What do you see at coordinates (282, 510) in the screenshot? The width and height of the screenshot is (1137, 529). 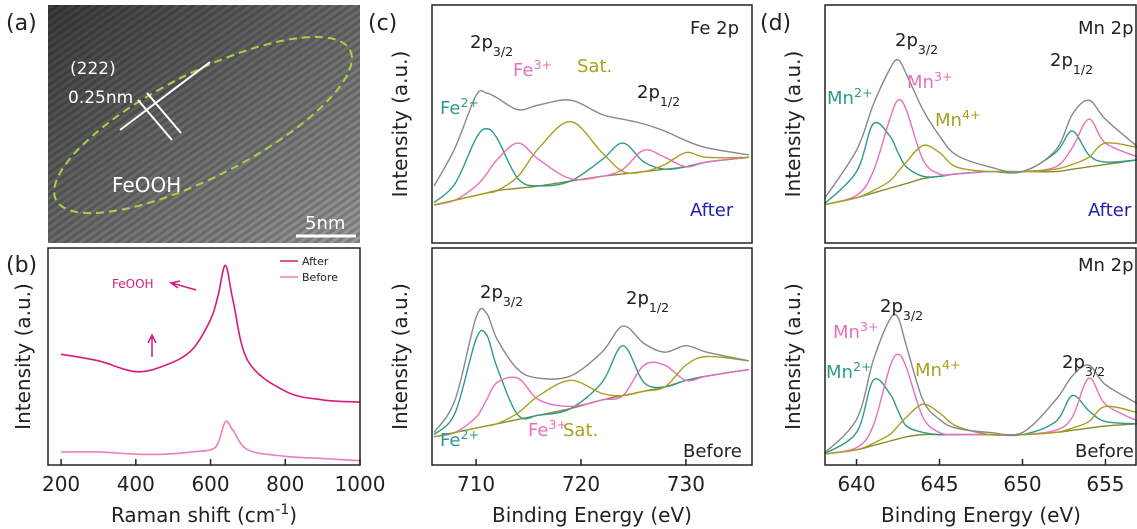 I see `x-axis-label-part: -1` at bounding box center [282, 510].